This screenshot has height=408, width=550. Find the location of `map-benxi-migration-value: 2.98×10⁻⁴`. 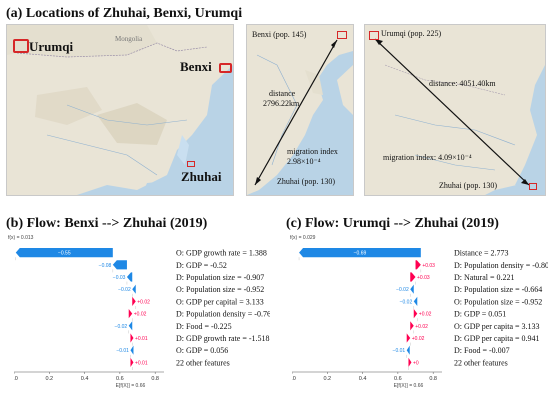

map-benxi-migration-value: 2.98×10⁻⁴ is located at coordinates (304, 161).